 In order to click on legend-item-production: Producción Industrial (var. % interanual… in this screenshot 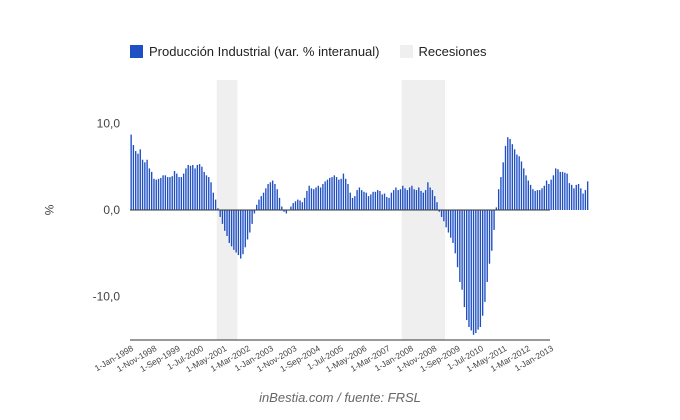, I will do `click(255, 51)`.